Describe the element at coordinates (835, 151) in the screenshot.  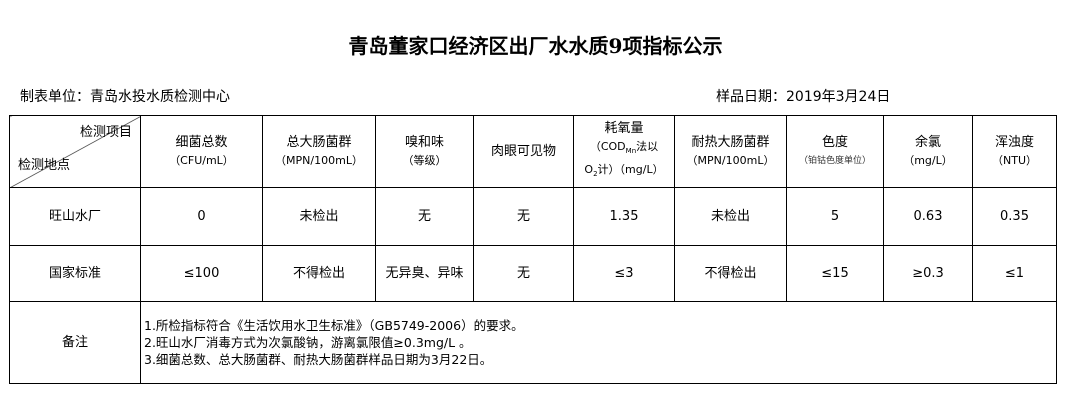
I see `col-header: 色度 （铂钴色度单位）` at that location.